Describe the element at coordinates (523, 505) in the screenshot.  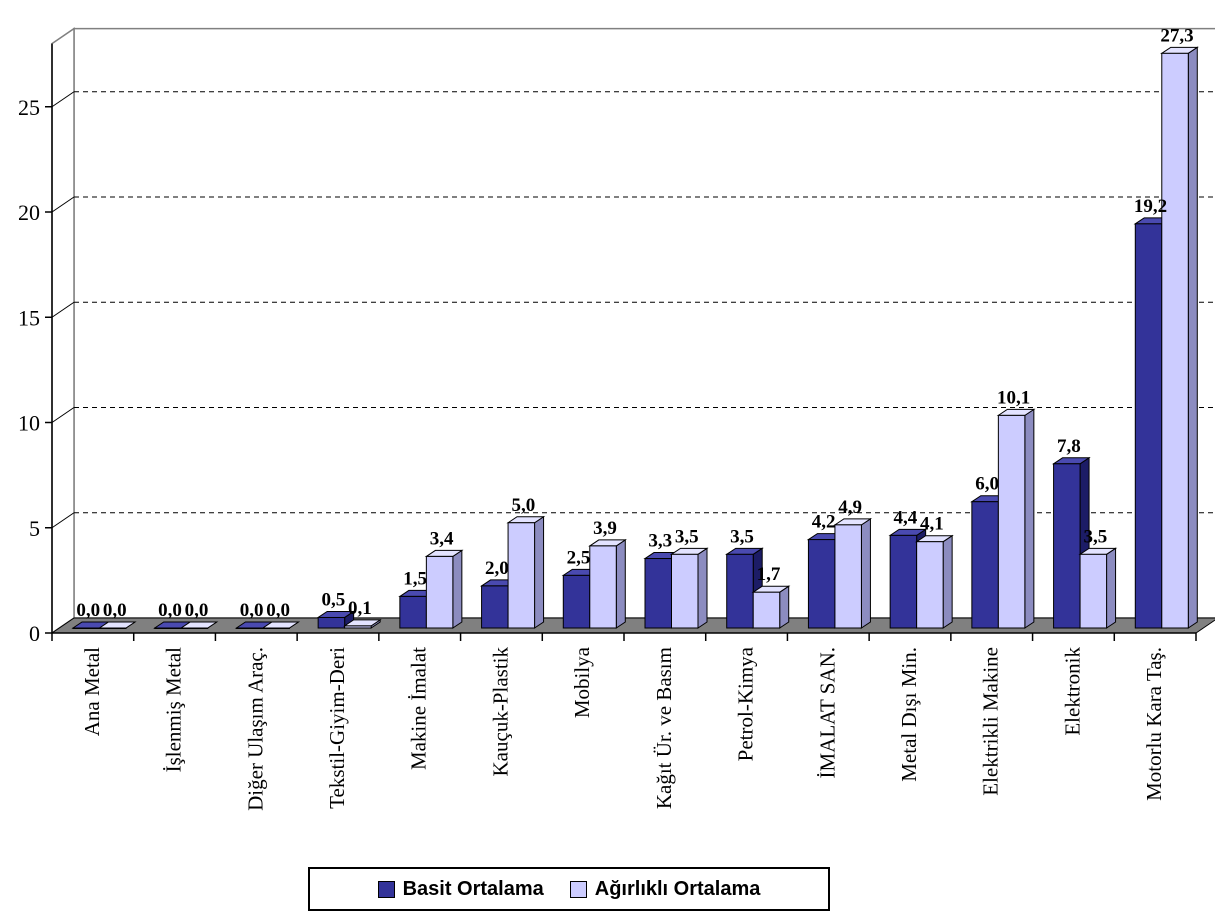
I see `data-label-agirlikli: 5,0` at that location.